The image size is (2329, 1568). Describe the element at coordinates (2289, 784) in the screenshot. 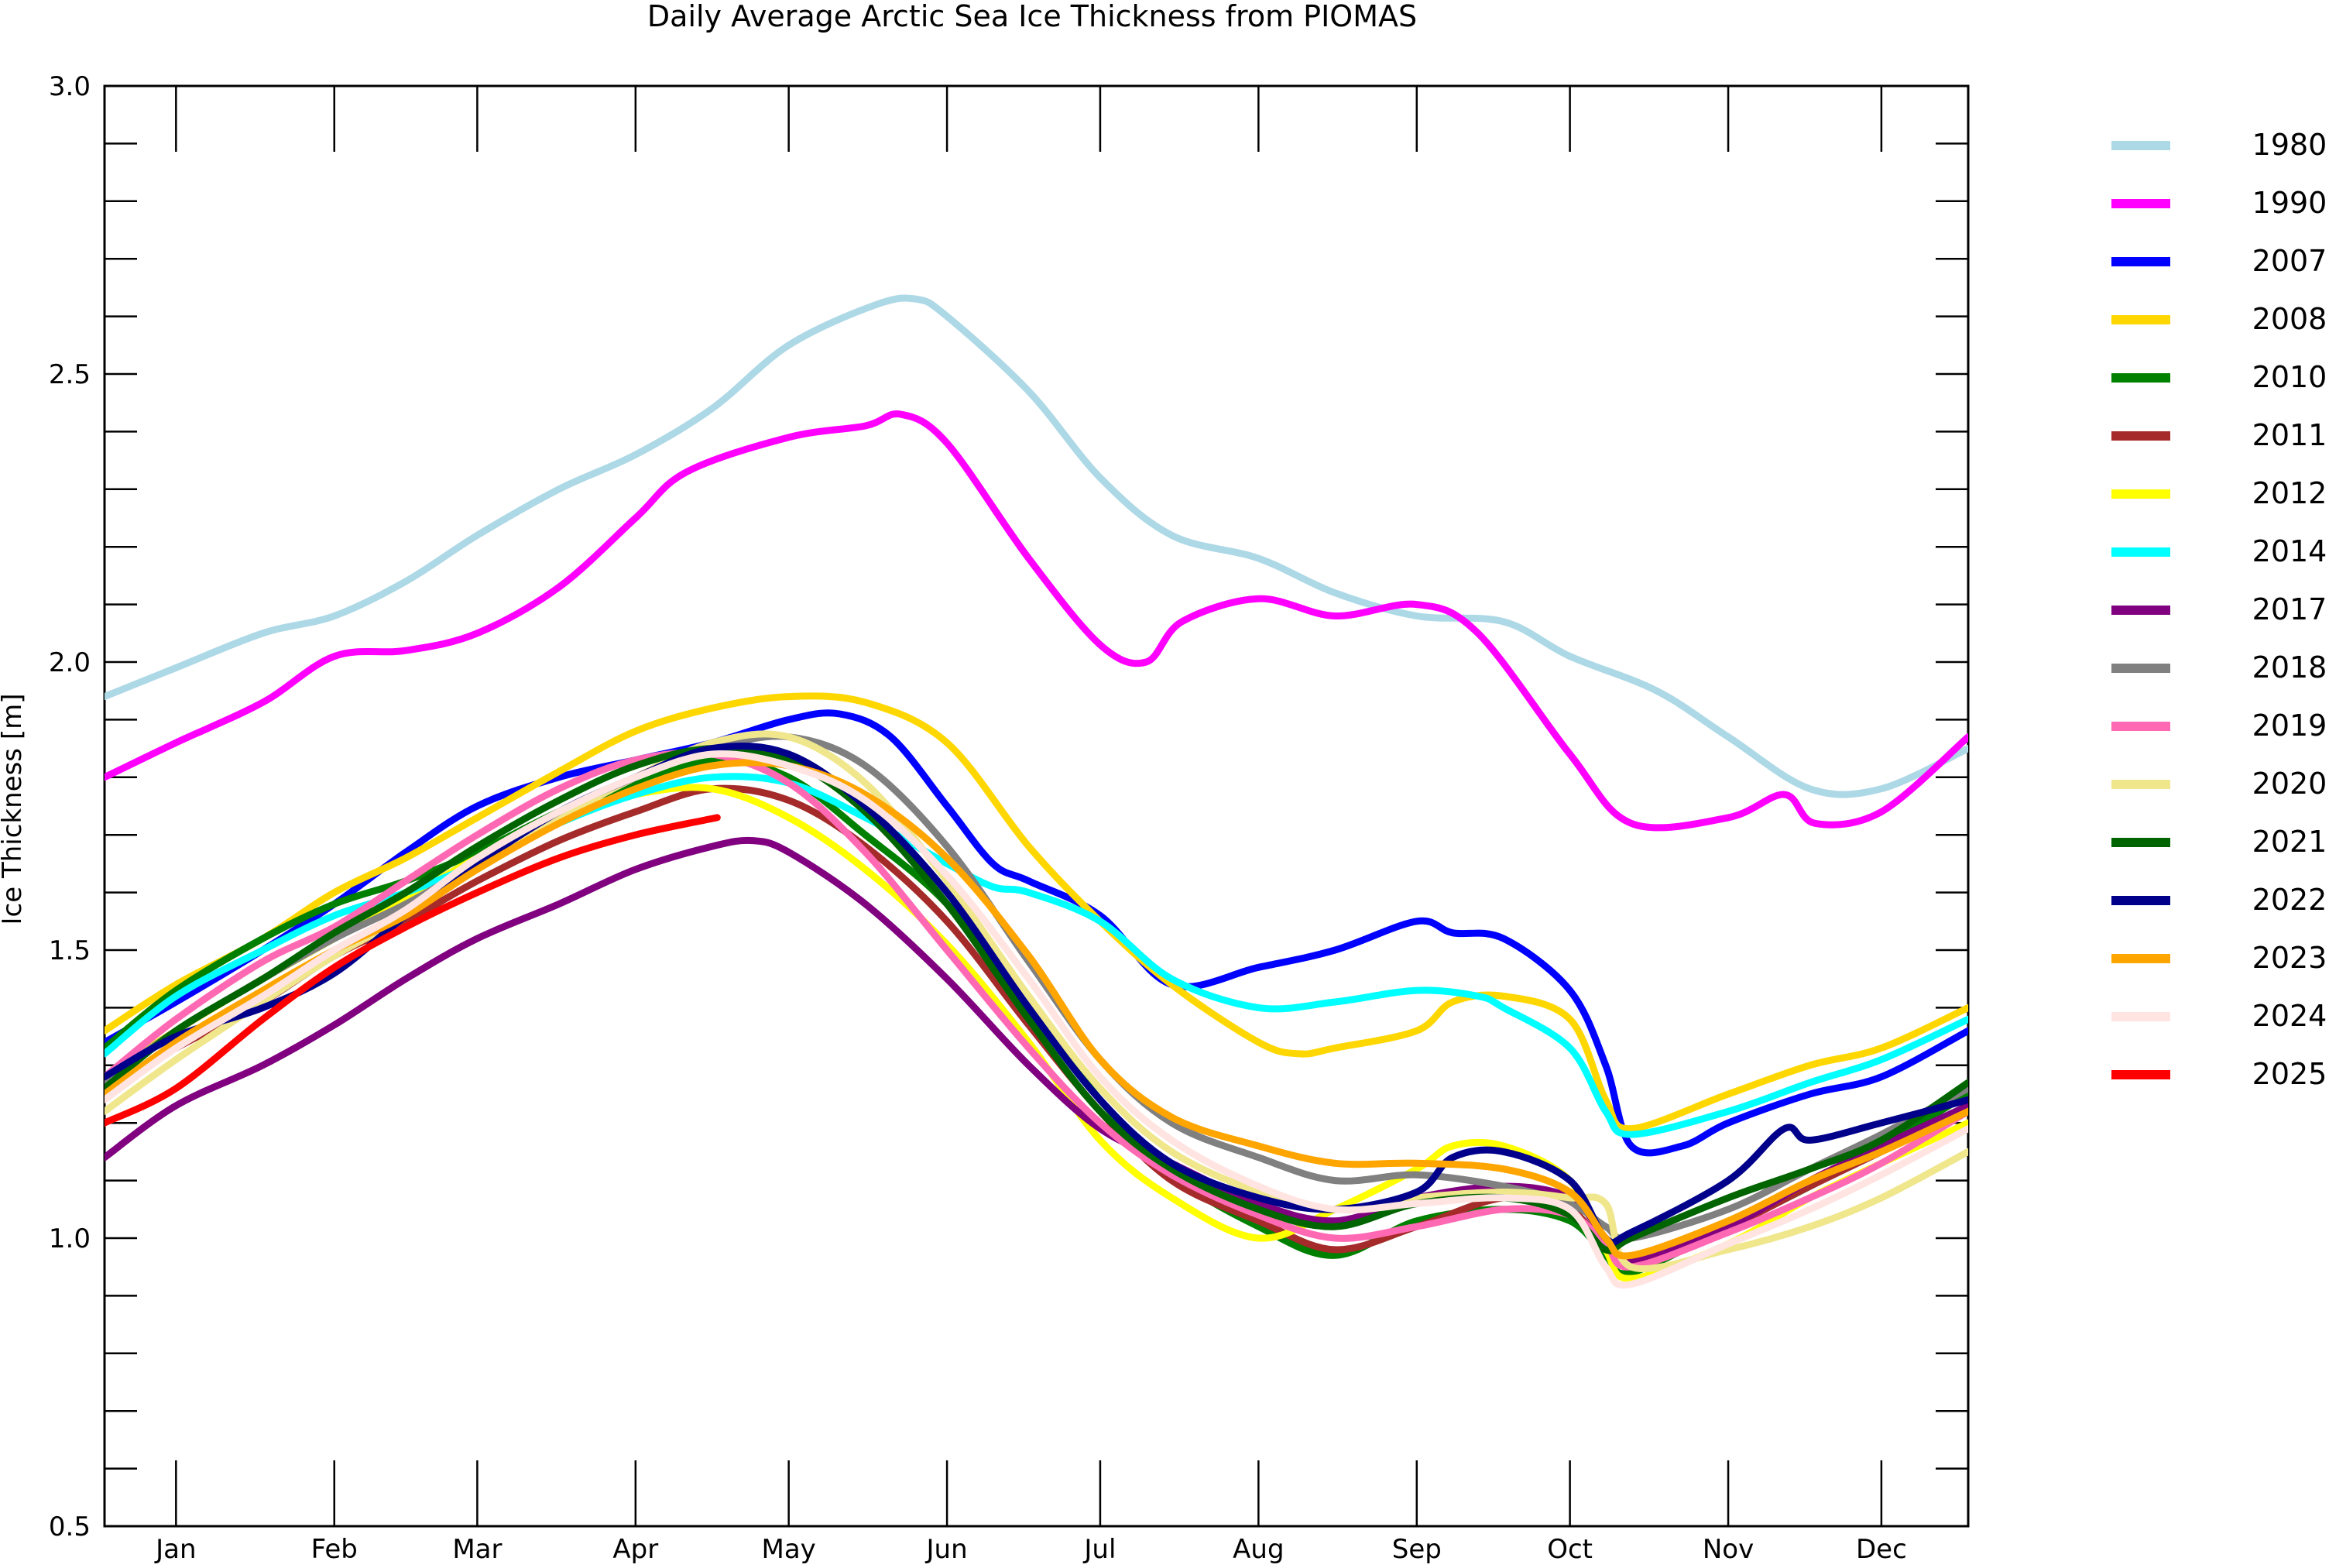

I see `legend-label-2020: 2020` at that location.